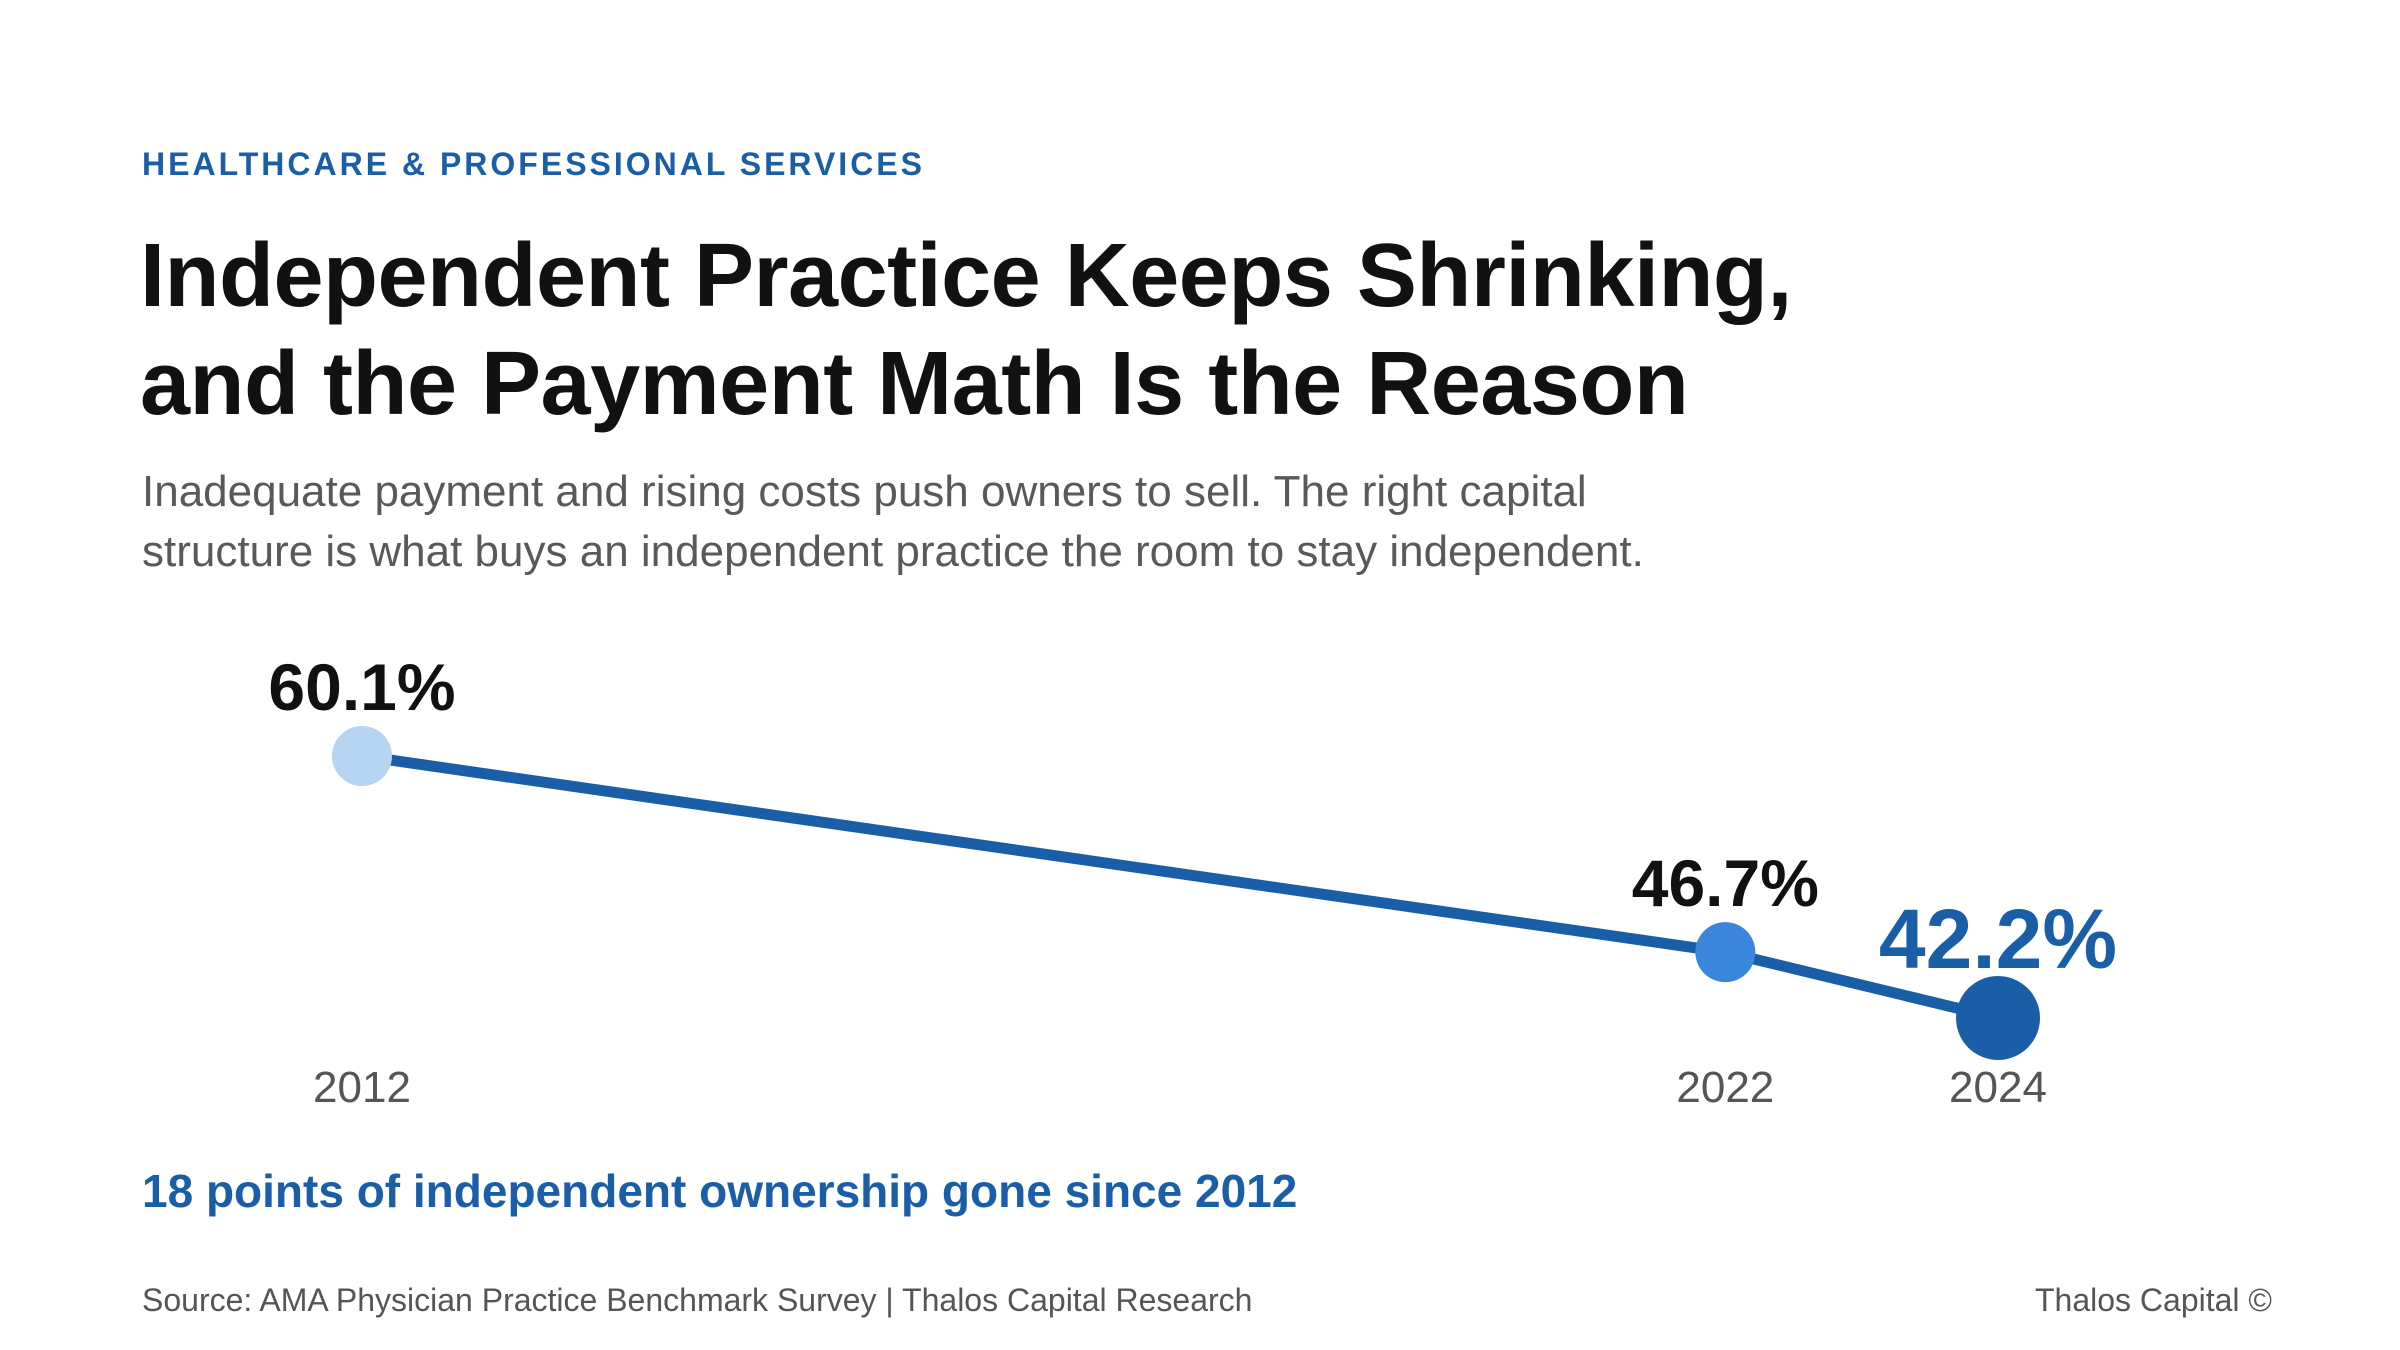 The height and width of the screenshot is (1350, 2400). I want to click on data-point-2012, so click(362, 756).